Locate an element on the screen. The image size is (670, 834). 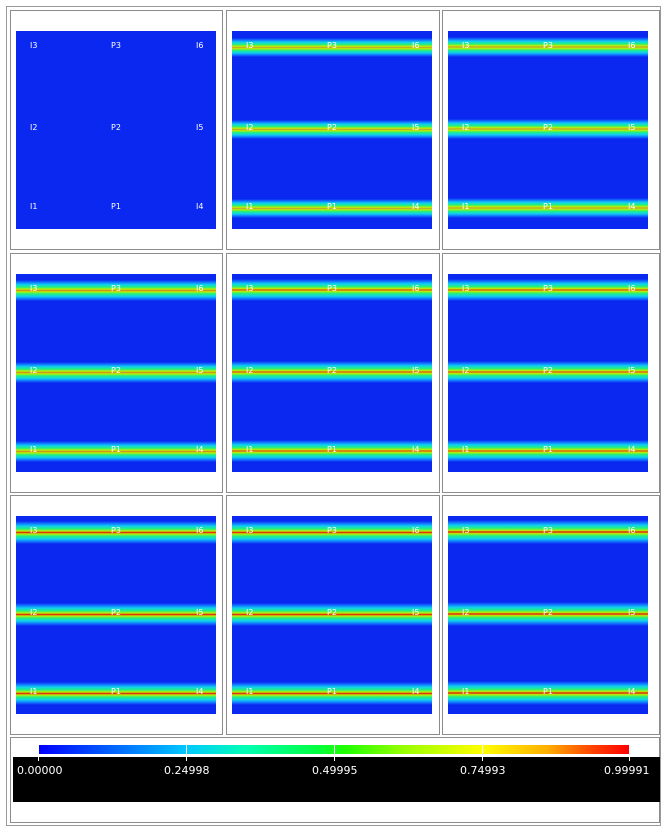
contour-panel-5: I3 P3 I6 I2 P2 I5 I1 P1 I4 is located at coordinates (332, 373).